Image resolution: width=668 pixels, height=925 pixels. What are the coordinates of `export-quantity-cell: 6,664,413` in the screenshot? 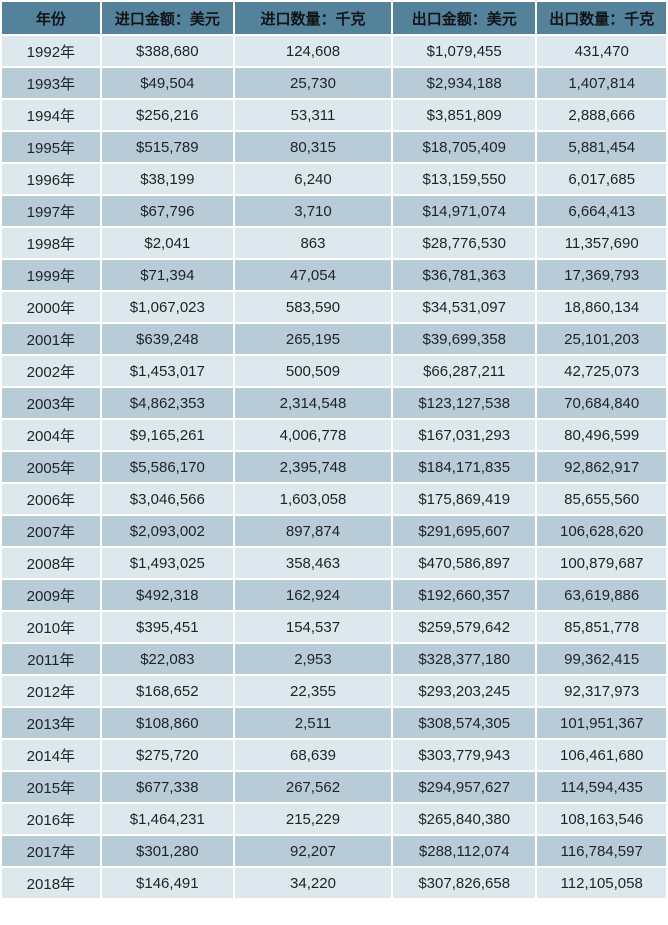 It's located at (601, 211).